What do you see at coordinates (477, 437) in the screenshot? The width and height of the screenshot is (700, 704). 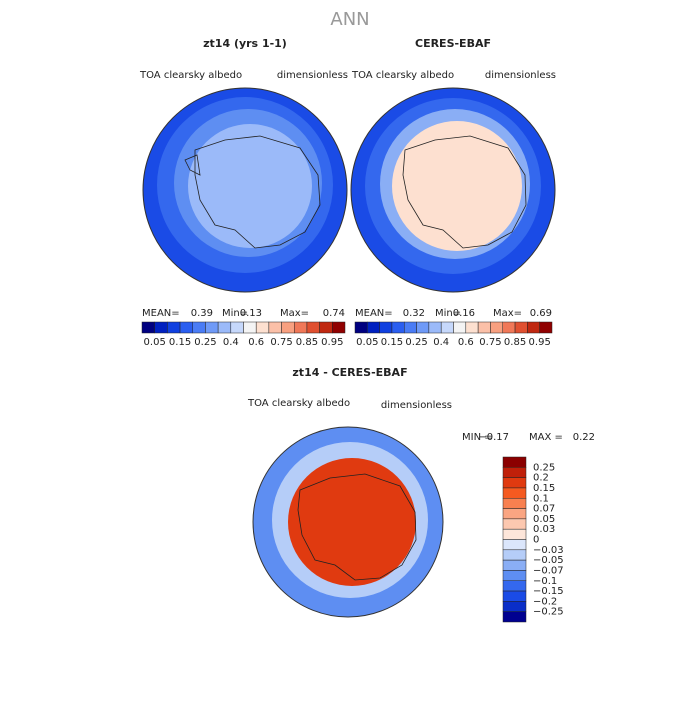 I see `stat: MIN =` at bounding box center [477, 437].